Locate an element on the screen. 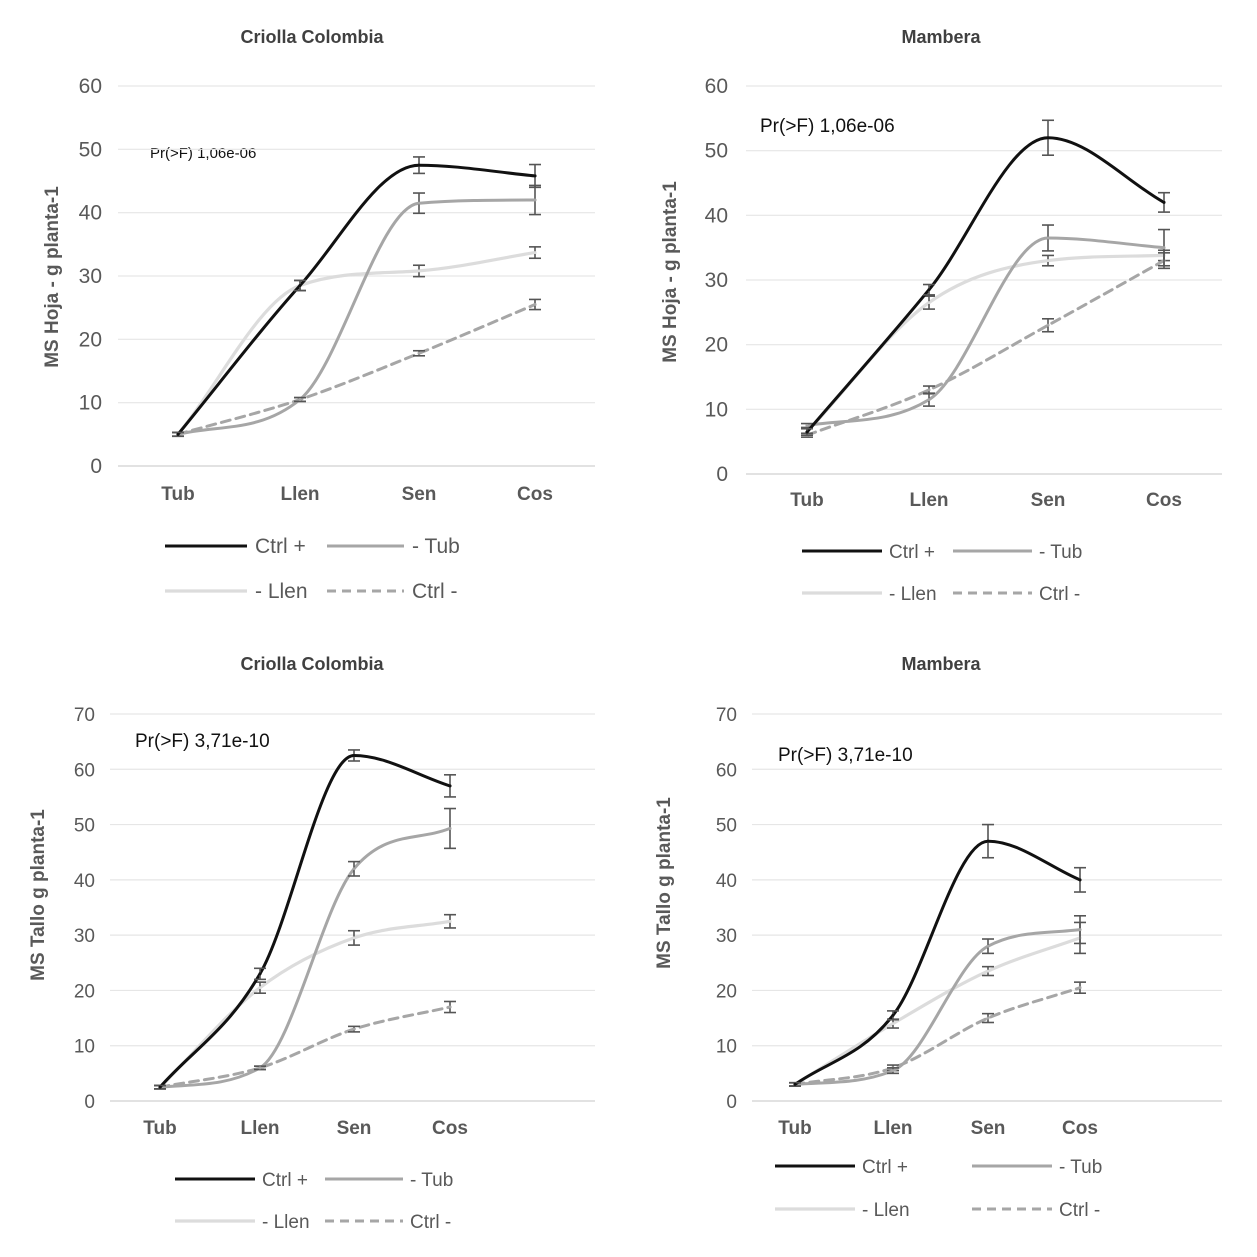  x-tick-label: Cos is located at coordinates (450, 1128).